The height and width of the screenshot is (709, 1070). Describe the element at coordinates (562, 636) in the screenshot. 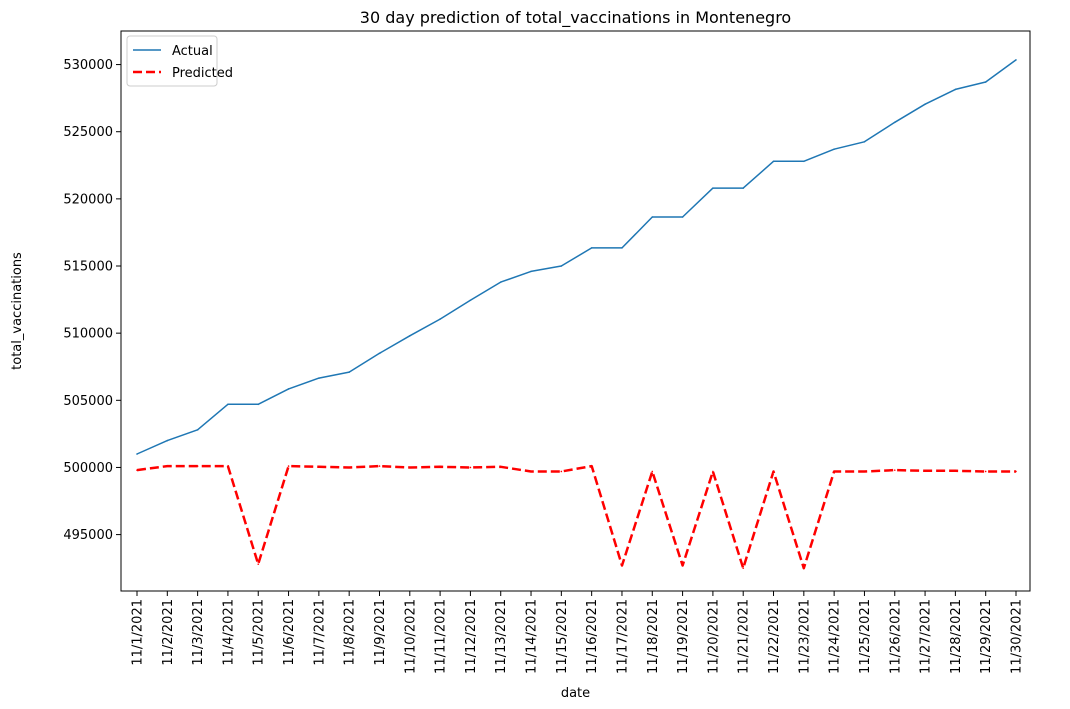

I see `x-tick-label: 11/15/2021` at that location.